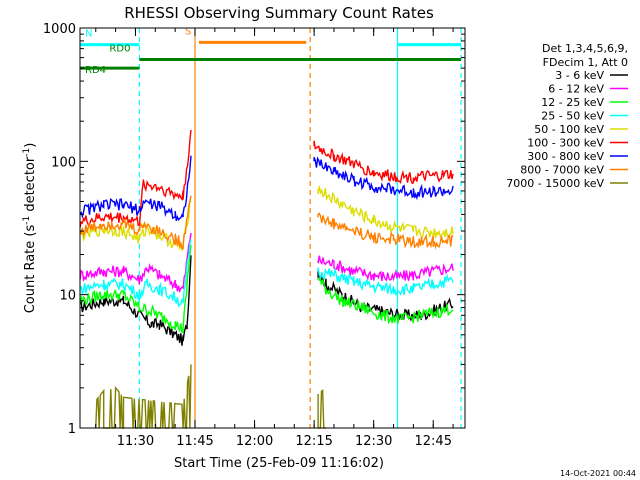 This screenshot has height=480, width=640. What do you see at coordinates (555, 183) in the screenshot?
I see `legend-label-7000-15000-kev: 7000 - 15000 keV` at bounding box center [555, 183].